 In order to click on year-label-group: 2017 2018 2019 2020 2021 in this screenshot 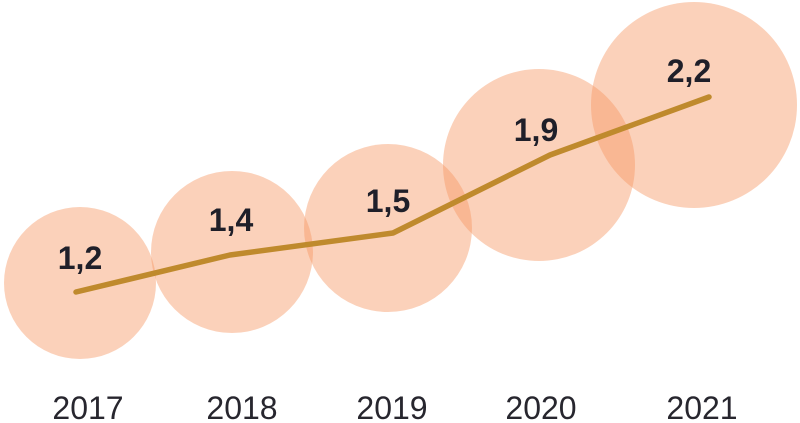, I will do `click(394, 406)`.